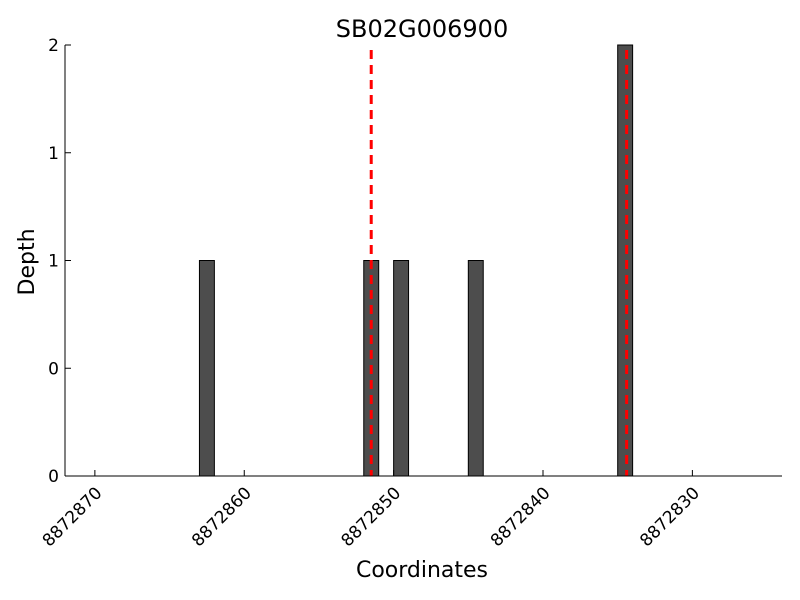  What do you see at coordinates (371, 517) in the screenshot?
I see `x-tick-label: 8872850` at bounding box center [371, 517].